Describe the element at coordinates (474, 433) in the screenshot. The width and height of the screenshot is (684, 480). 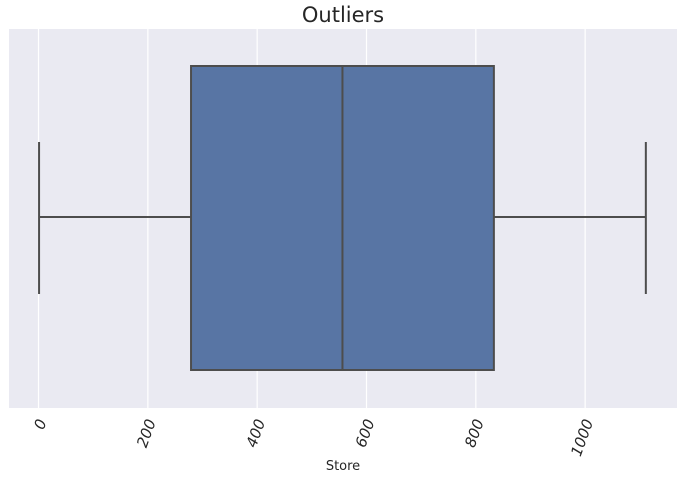
I see `x-tick-label: 800` at that location.